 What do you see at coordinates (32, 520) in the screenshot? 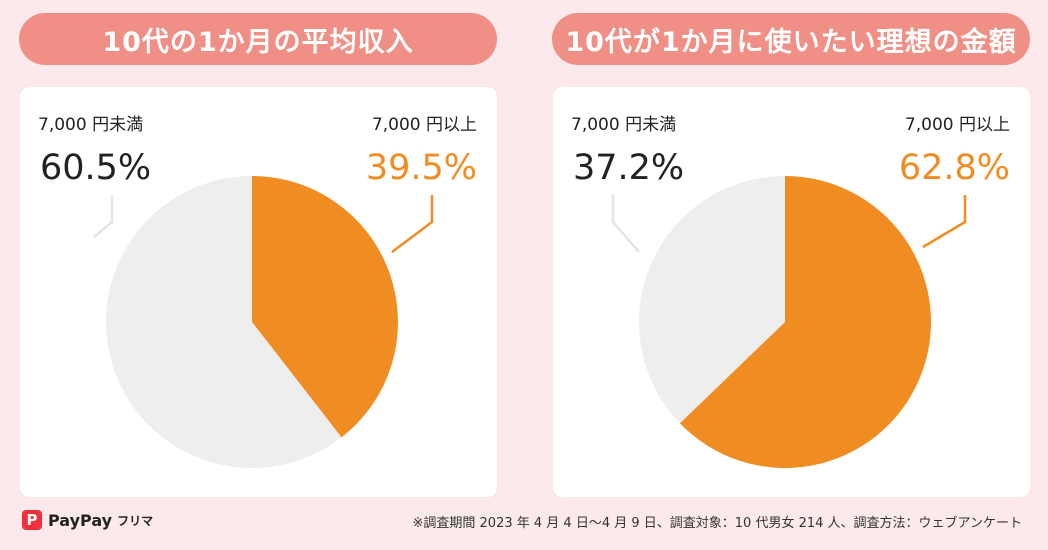
I see `paypay-logo-icon: P` at bounding box center [32, 520].